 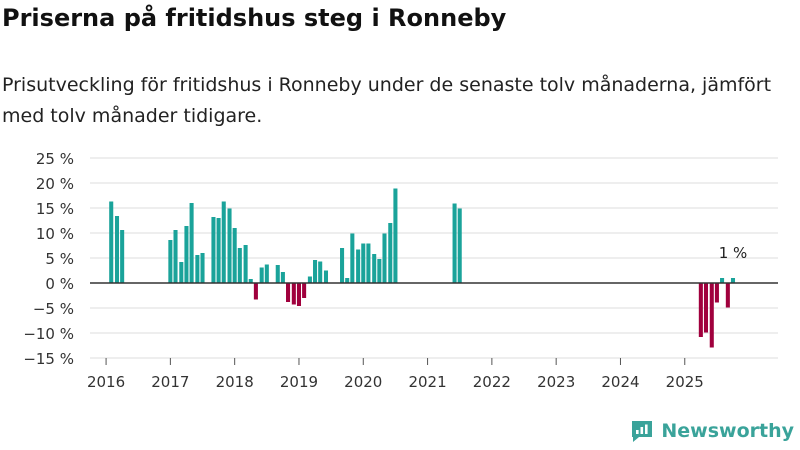 What do you see at coordinates (727, 431) in the screenshot?
I see `brand-name: Newsworthy` at bounding box center [727, 431].